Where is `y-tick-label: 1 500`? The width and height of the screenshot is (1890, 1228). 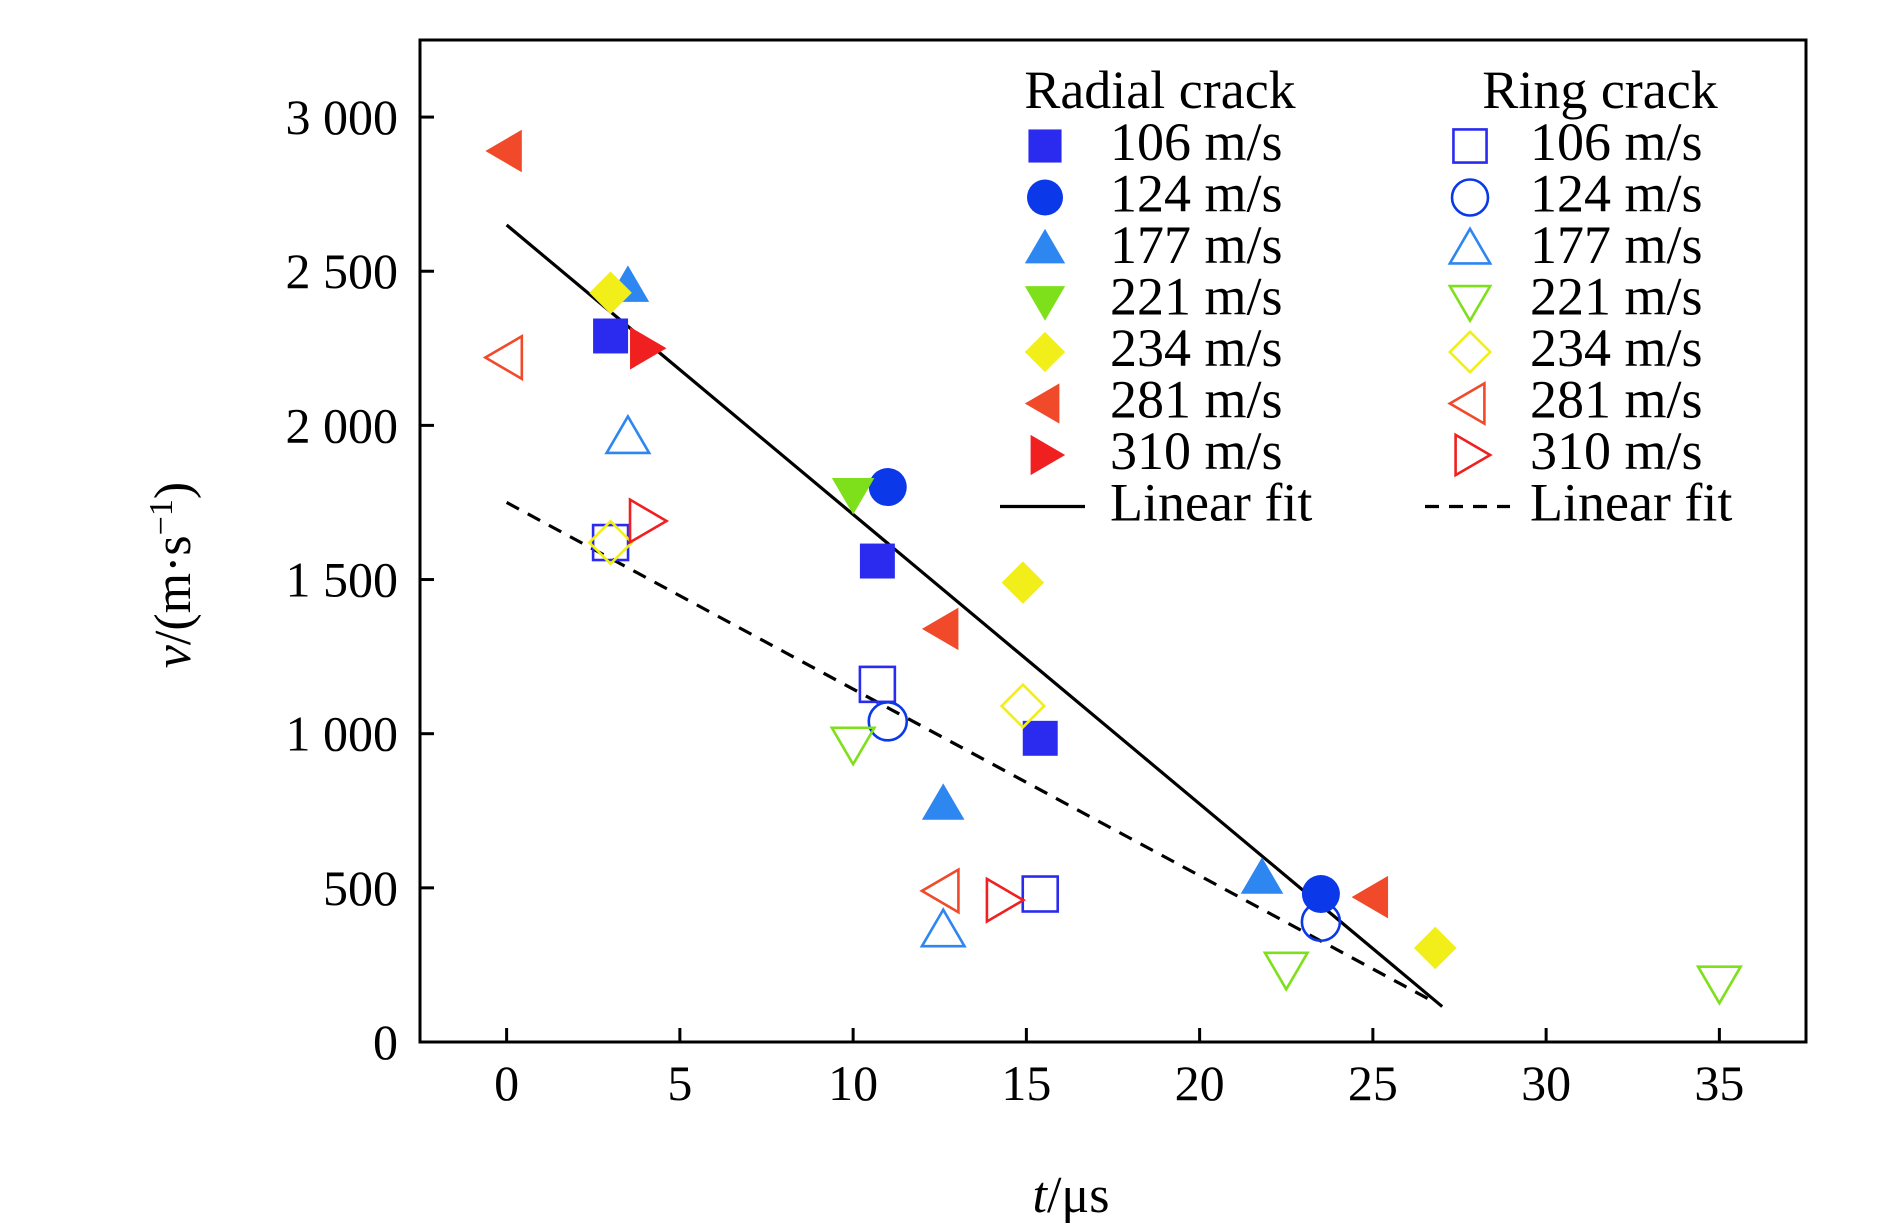 y-tick-label: 1 500 is located at coordinates (342, 580).